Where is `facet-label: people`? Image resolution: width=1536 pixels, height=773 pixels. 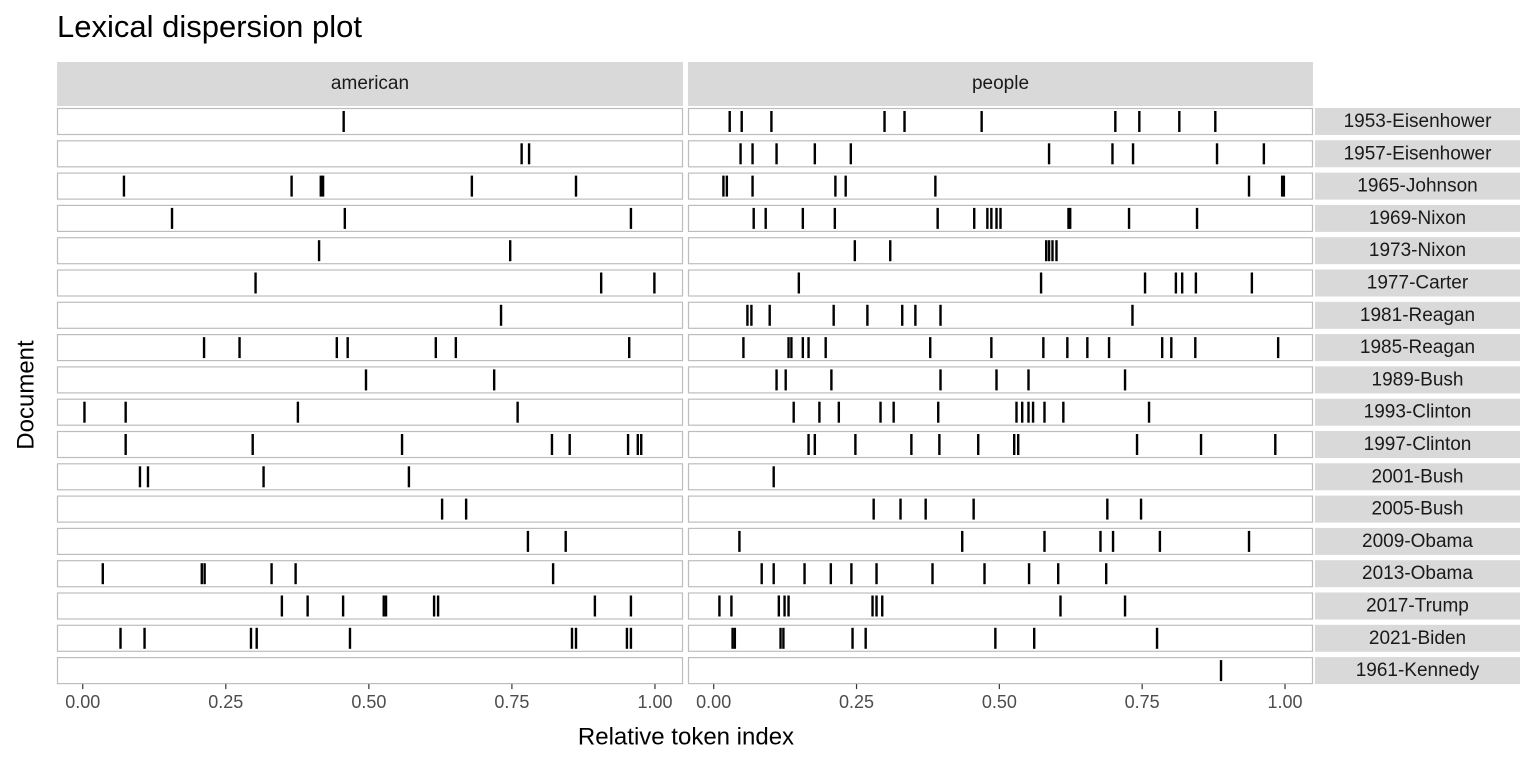
facet-label: people is located at coordinates (1000, 83).